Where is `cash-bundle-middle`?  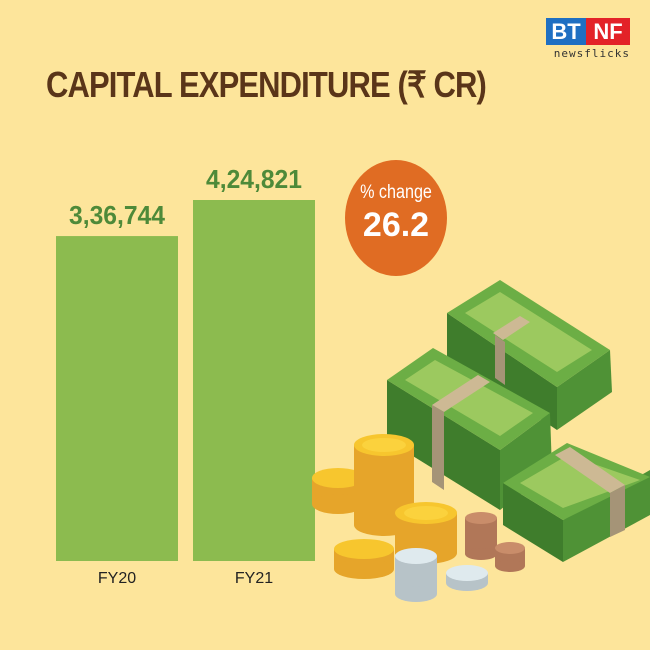 cash-bundle-middle is located at coordinates (469, 429).